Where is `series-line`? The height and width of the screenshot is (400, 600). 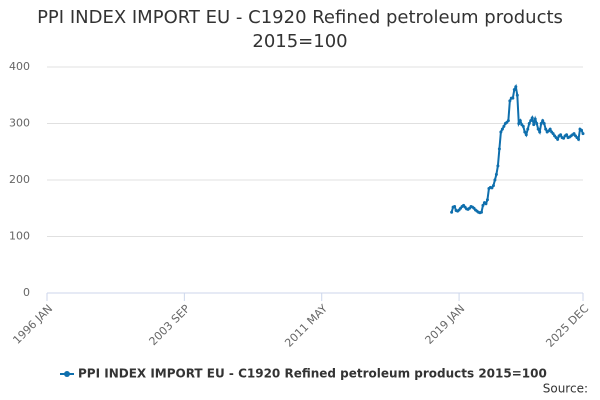 series-line is located at coordinates (517, 148).